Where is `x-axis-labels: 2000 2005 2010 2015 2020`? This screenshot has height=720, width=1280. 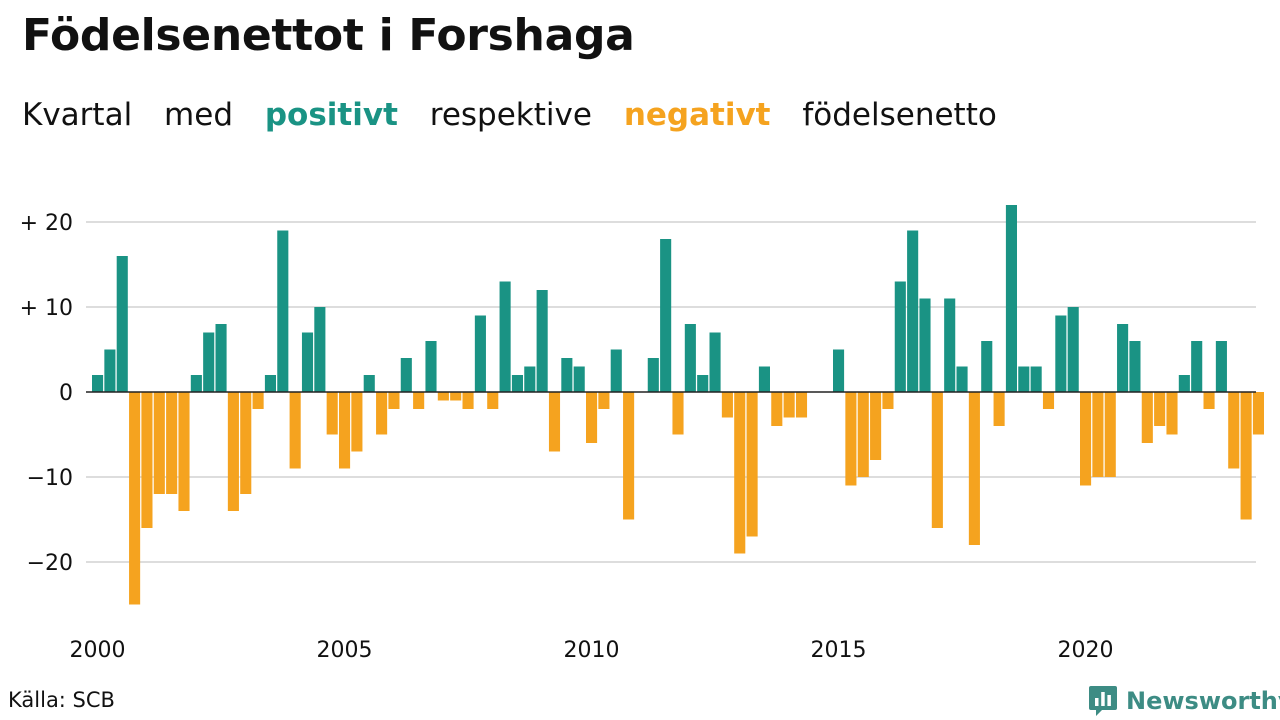 x-axis-labels: 2000 2005 2010 2015 2020 is located at coordinates (592, 650).